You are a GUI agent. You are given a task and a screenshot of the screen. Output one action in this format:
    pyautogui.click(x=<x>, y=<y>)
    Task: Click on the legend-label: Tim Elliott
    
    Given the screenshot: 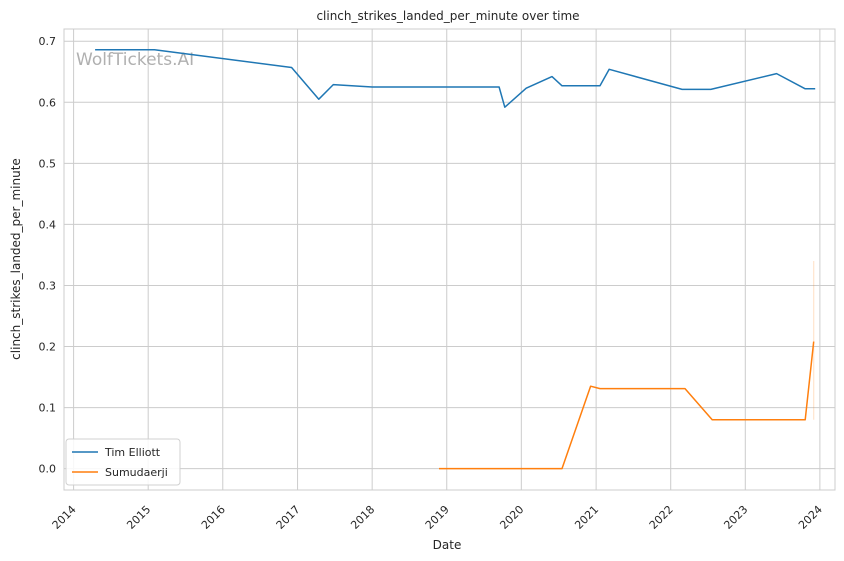 What is the action you would take?
    pyautogui.click(x=132, y=452)
    